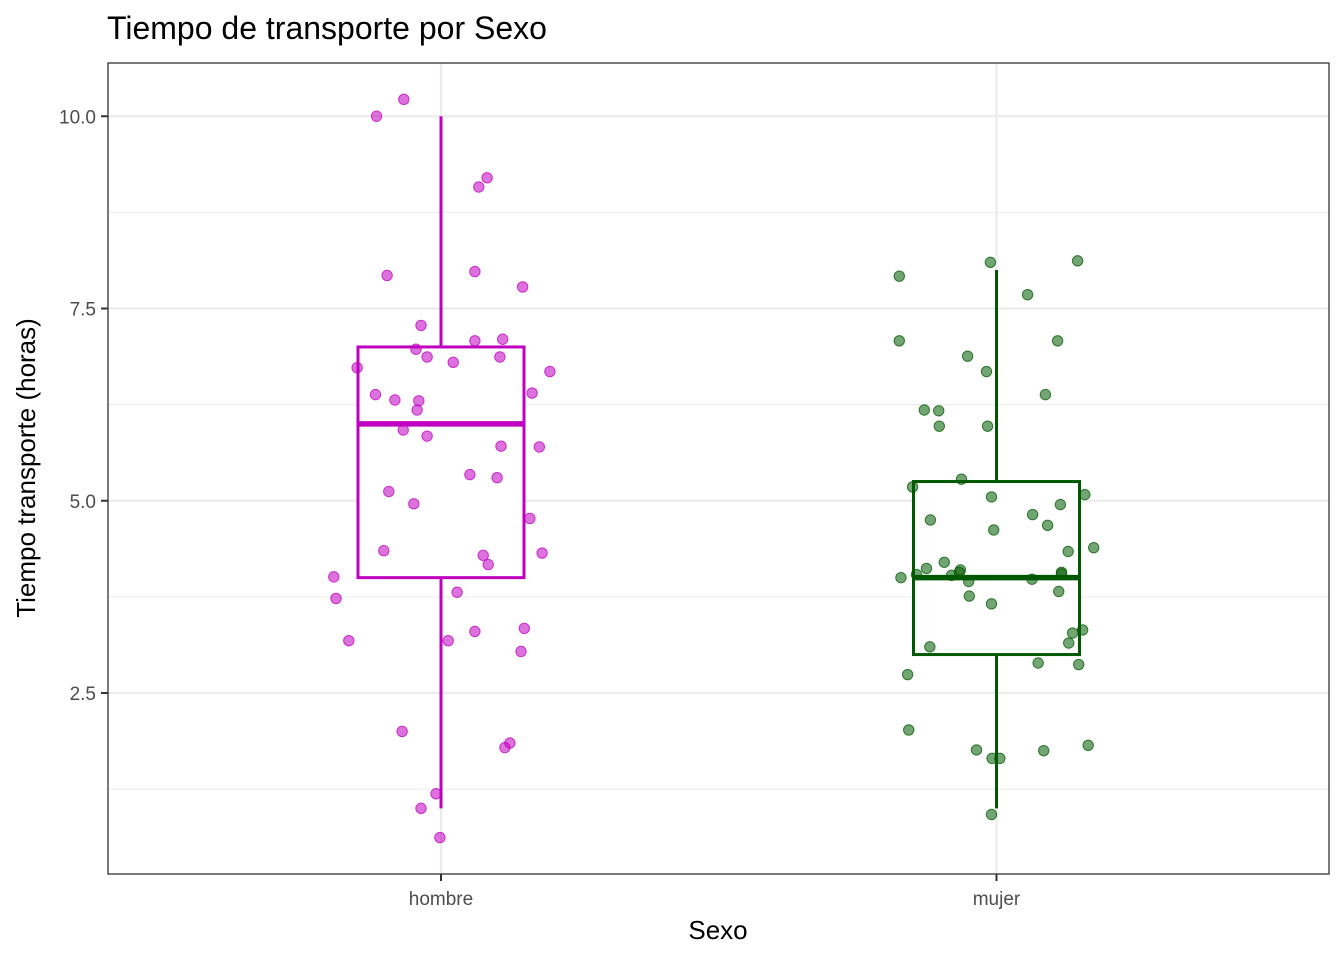  What do you see at coordinates (441, 899) in the screenshot?
I see `x-tick-label: hombre` at bounding box center [441, 899].